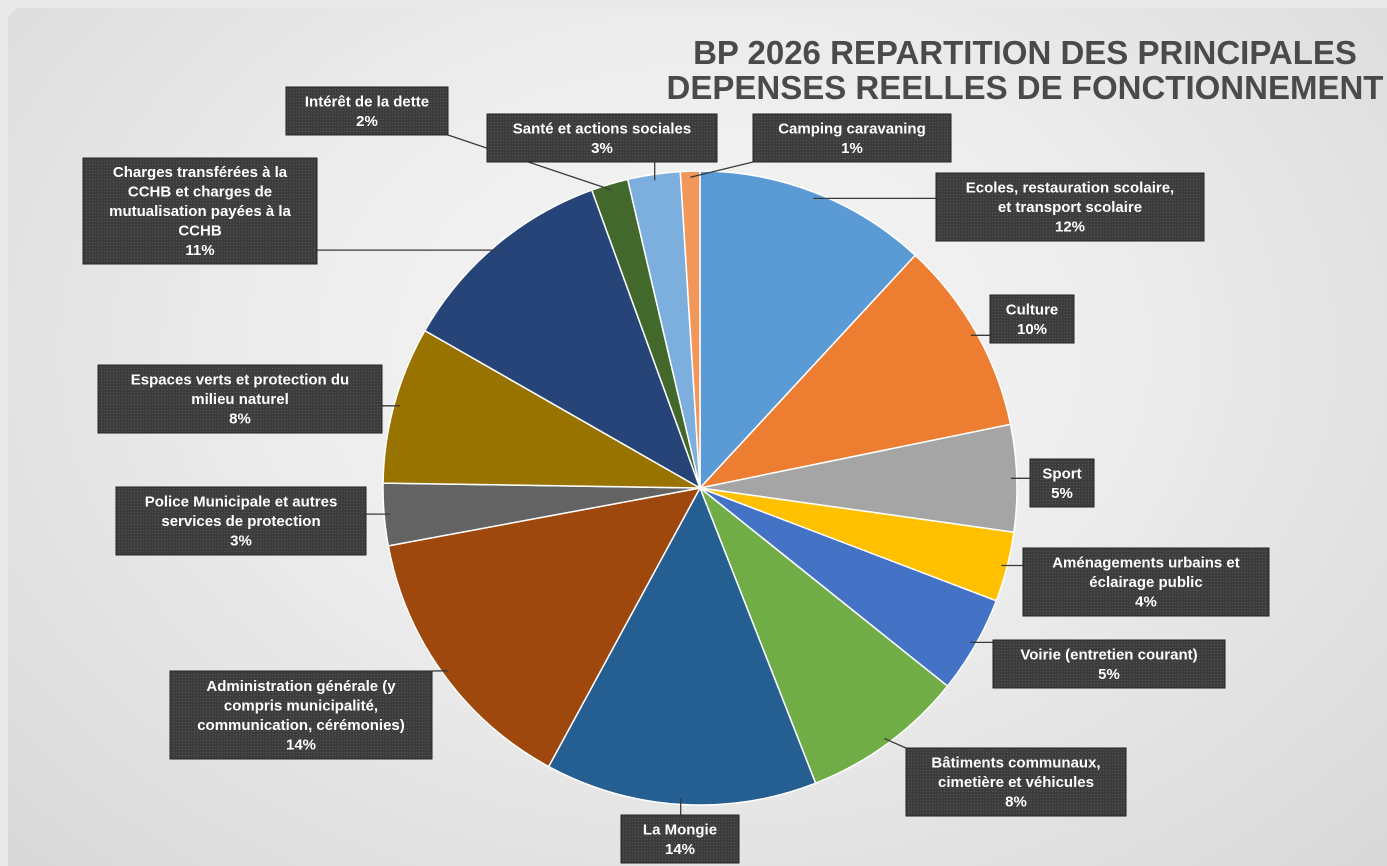 The height and width of the screenshot is (866, 1387). What do you see at coordinates (301, 705) in the screenshot?
I see `data-label-text: compris municipalité,` at bounding box center [301, 705].